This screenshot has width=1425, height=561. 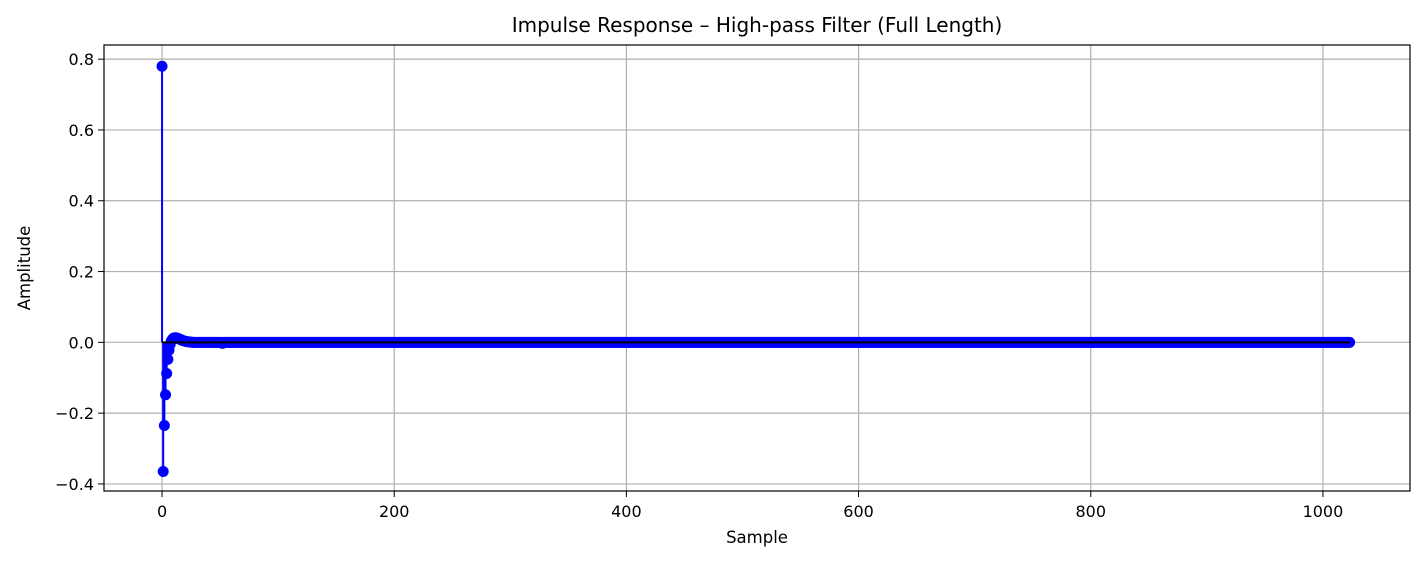 What do you see at coordinates (74, 413) in the screenshot?
I see `y-tick-label: −0.2` at bounding box center [74, 413].